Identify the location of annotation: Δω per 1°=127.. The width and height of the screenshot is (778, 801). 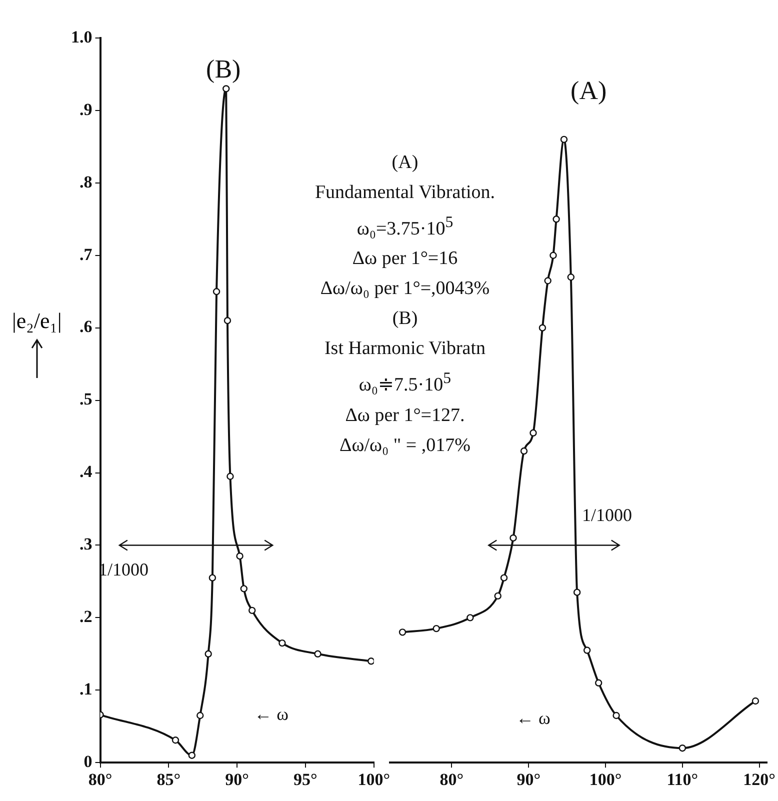
(405, 416).